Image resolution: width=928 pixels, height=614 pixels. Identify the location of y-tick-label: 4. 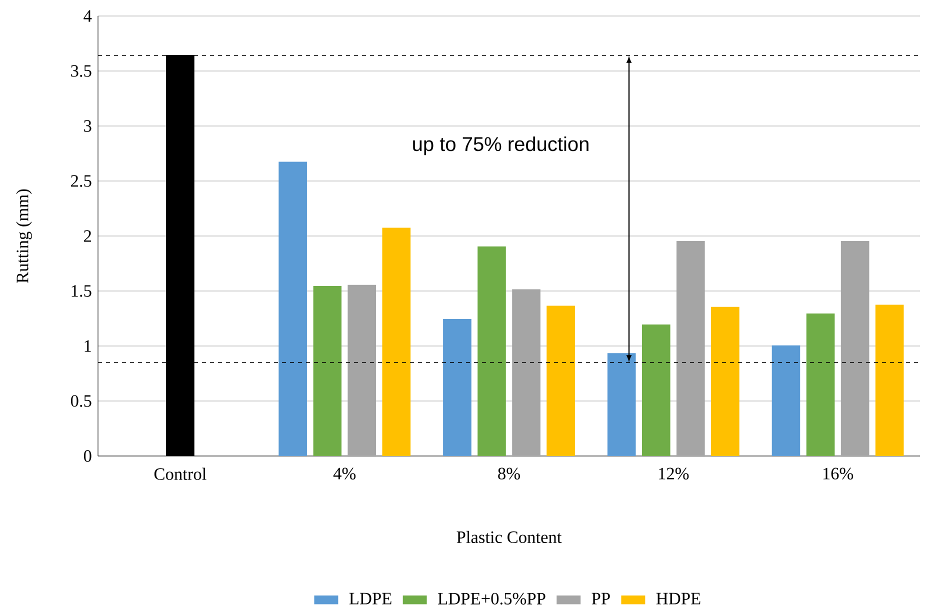
(88, 16).